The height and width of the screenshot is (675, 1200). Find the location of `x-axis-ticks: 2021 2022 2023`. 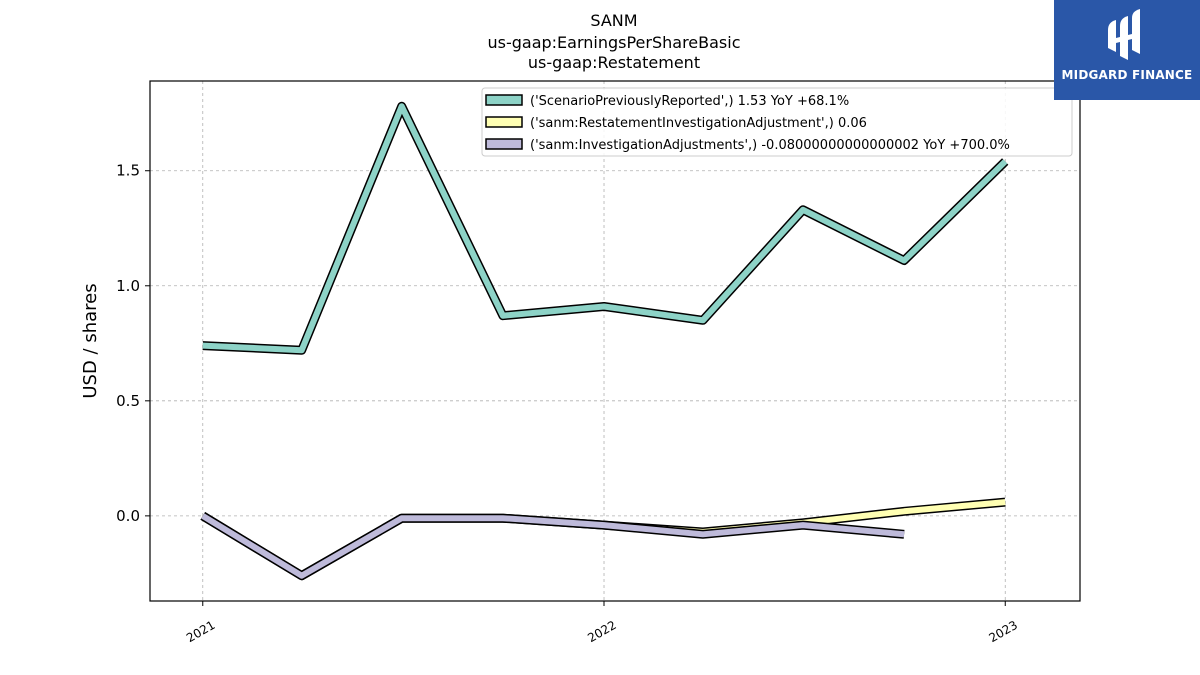

x-axis-ticks: 2021 2022 2023 is located at coordinates (602, 623).